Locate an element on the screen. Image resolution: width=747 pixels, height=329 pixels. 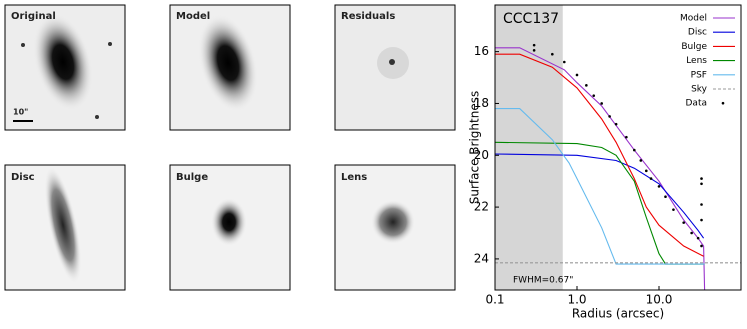
y-axis-label: Surface Brightness is located at coordinates (475, 147).